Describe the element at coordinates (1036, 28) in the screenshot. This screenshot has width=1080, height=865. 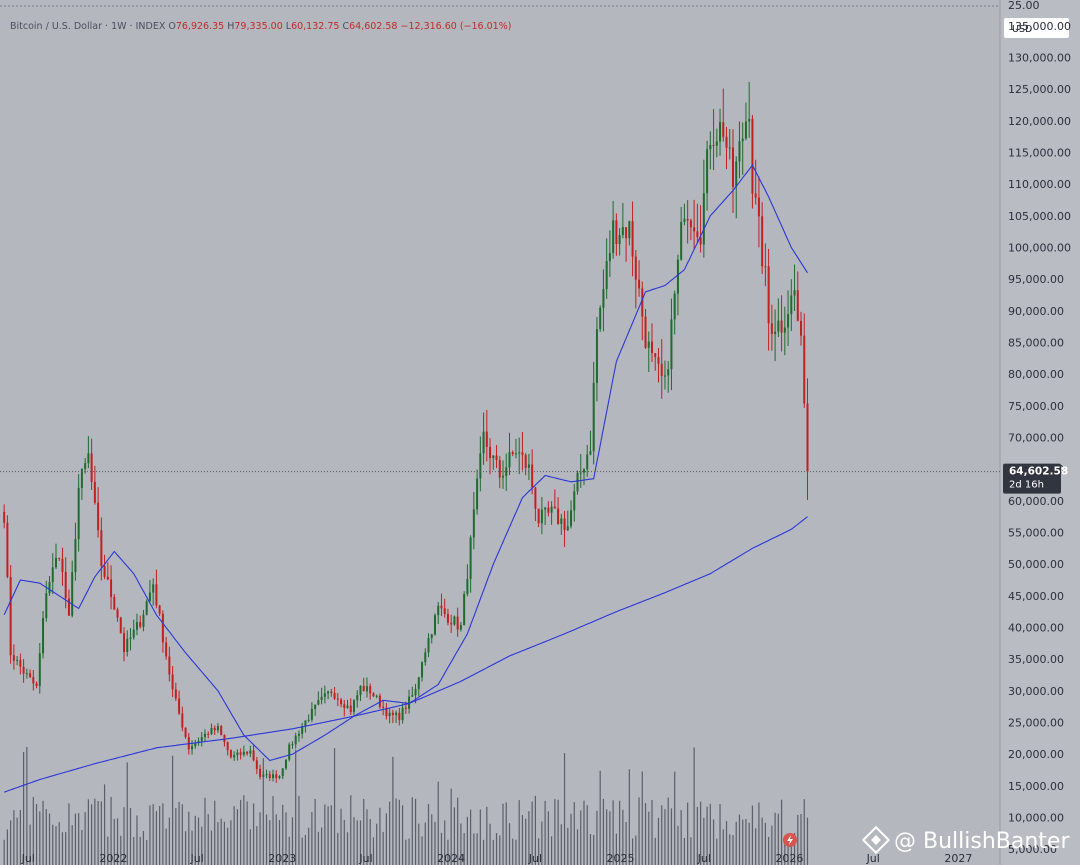
I see `currency-badge: USD` at that location.